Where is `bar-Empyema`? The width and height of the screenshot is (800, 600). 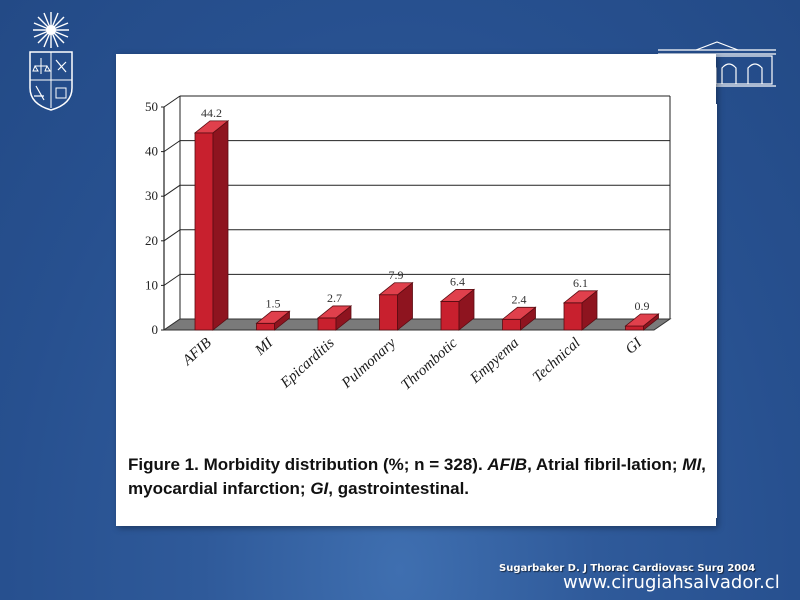
bar-Empyema is located at coordinates (511, 324).